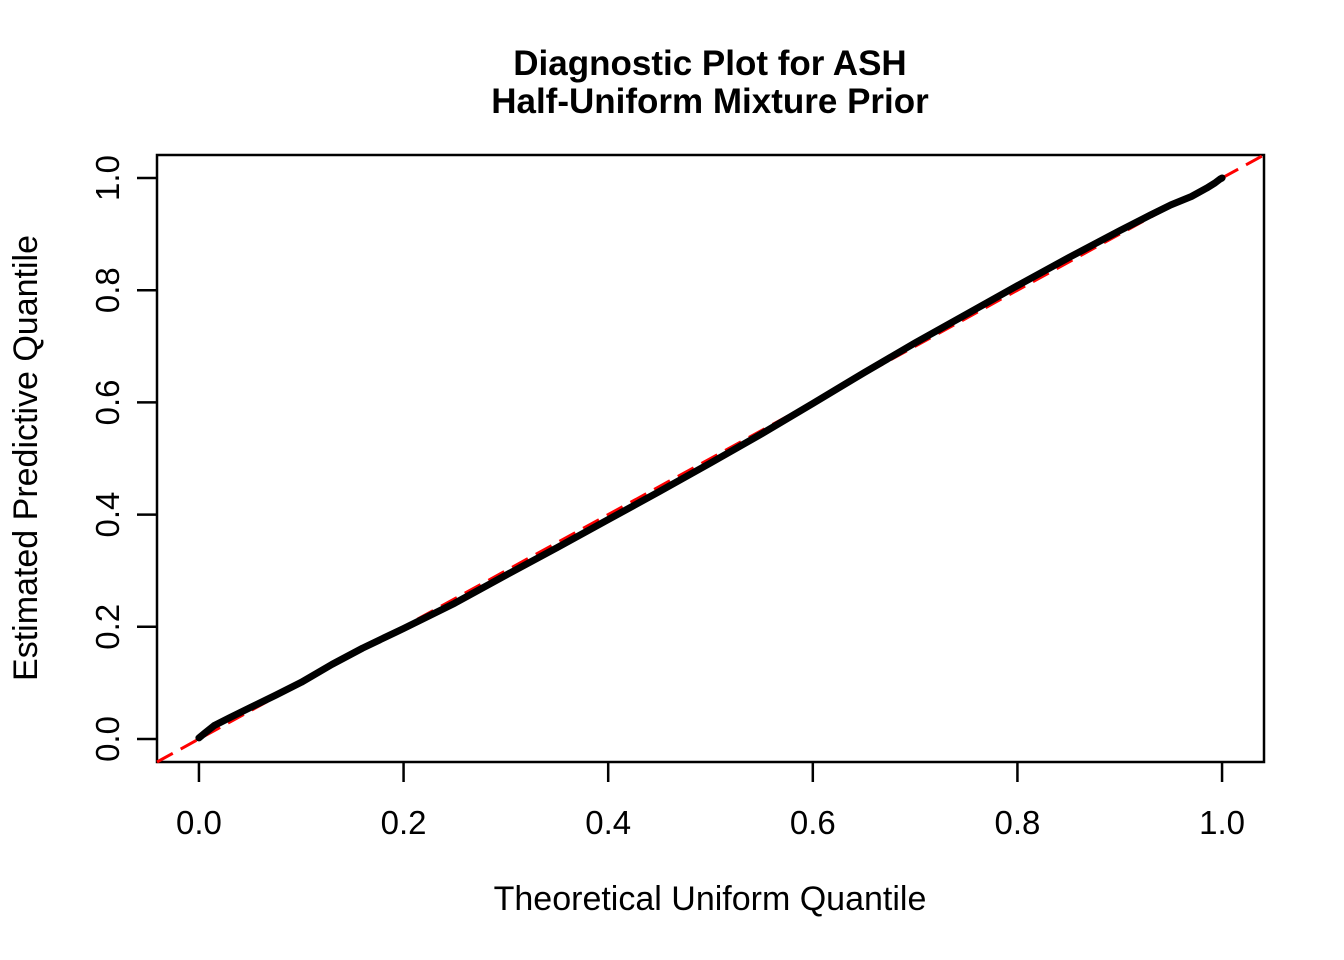  I want to click on y-tick-label: 1.0, so click(107, 178).